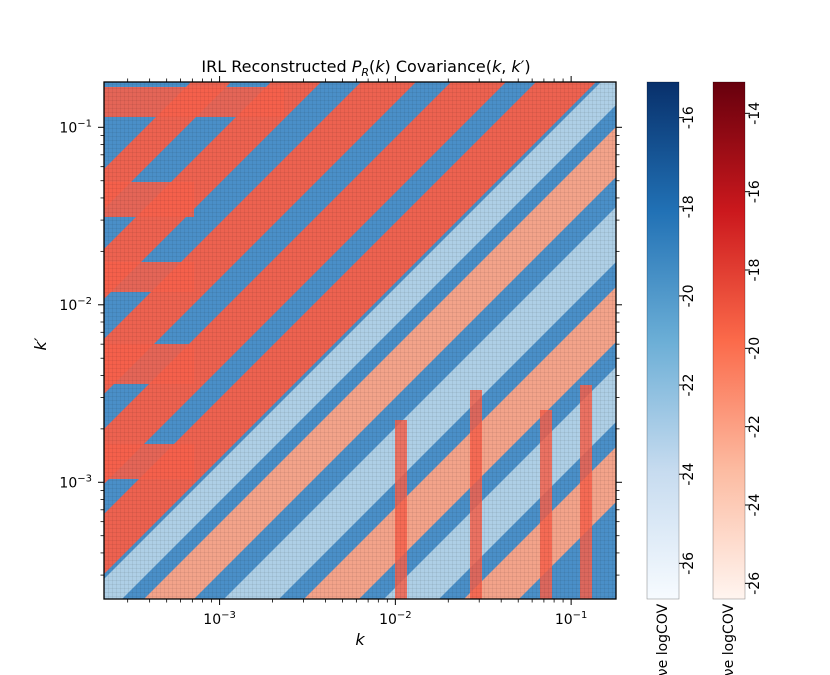 This screenshot has height=675, width=830. Describe the element at coordinates (729, 639) in the screenshot. I see `colorbar-positive-label: νe logCOV` at that location.